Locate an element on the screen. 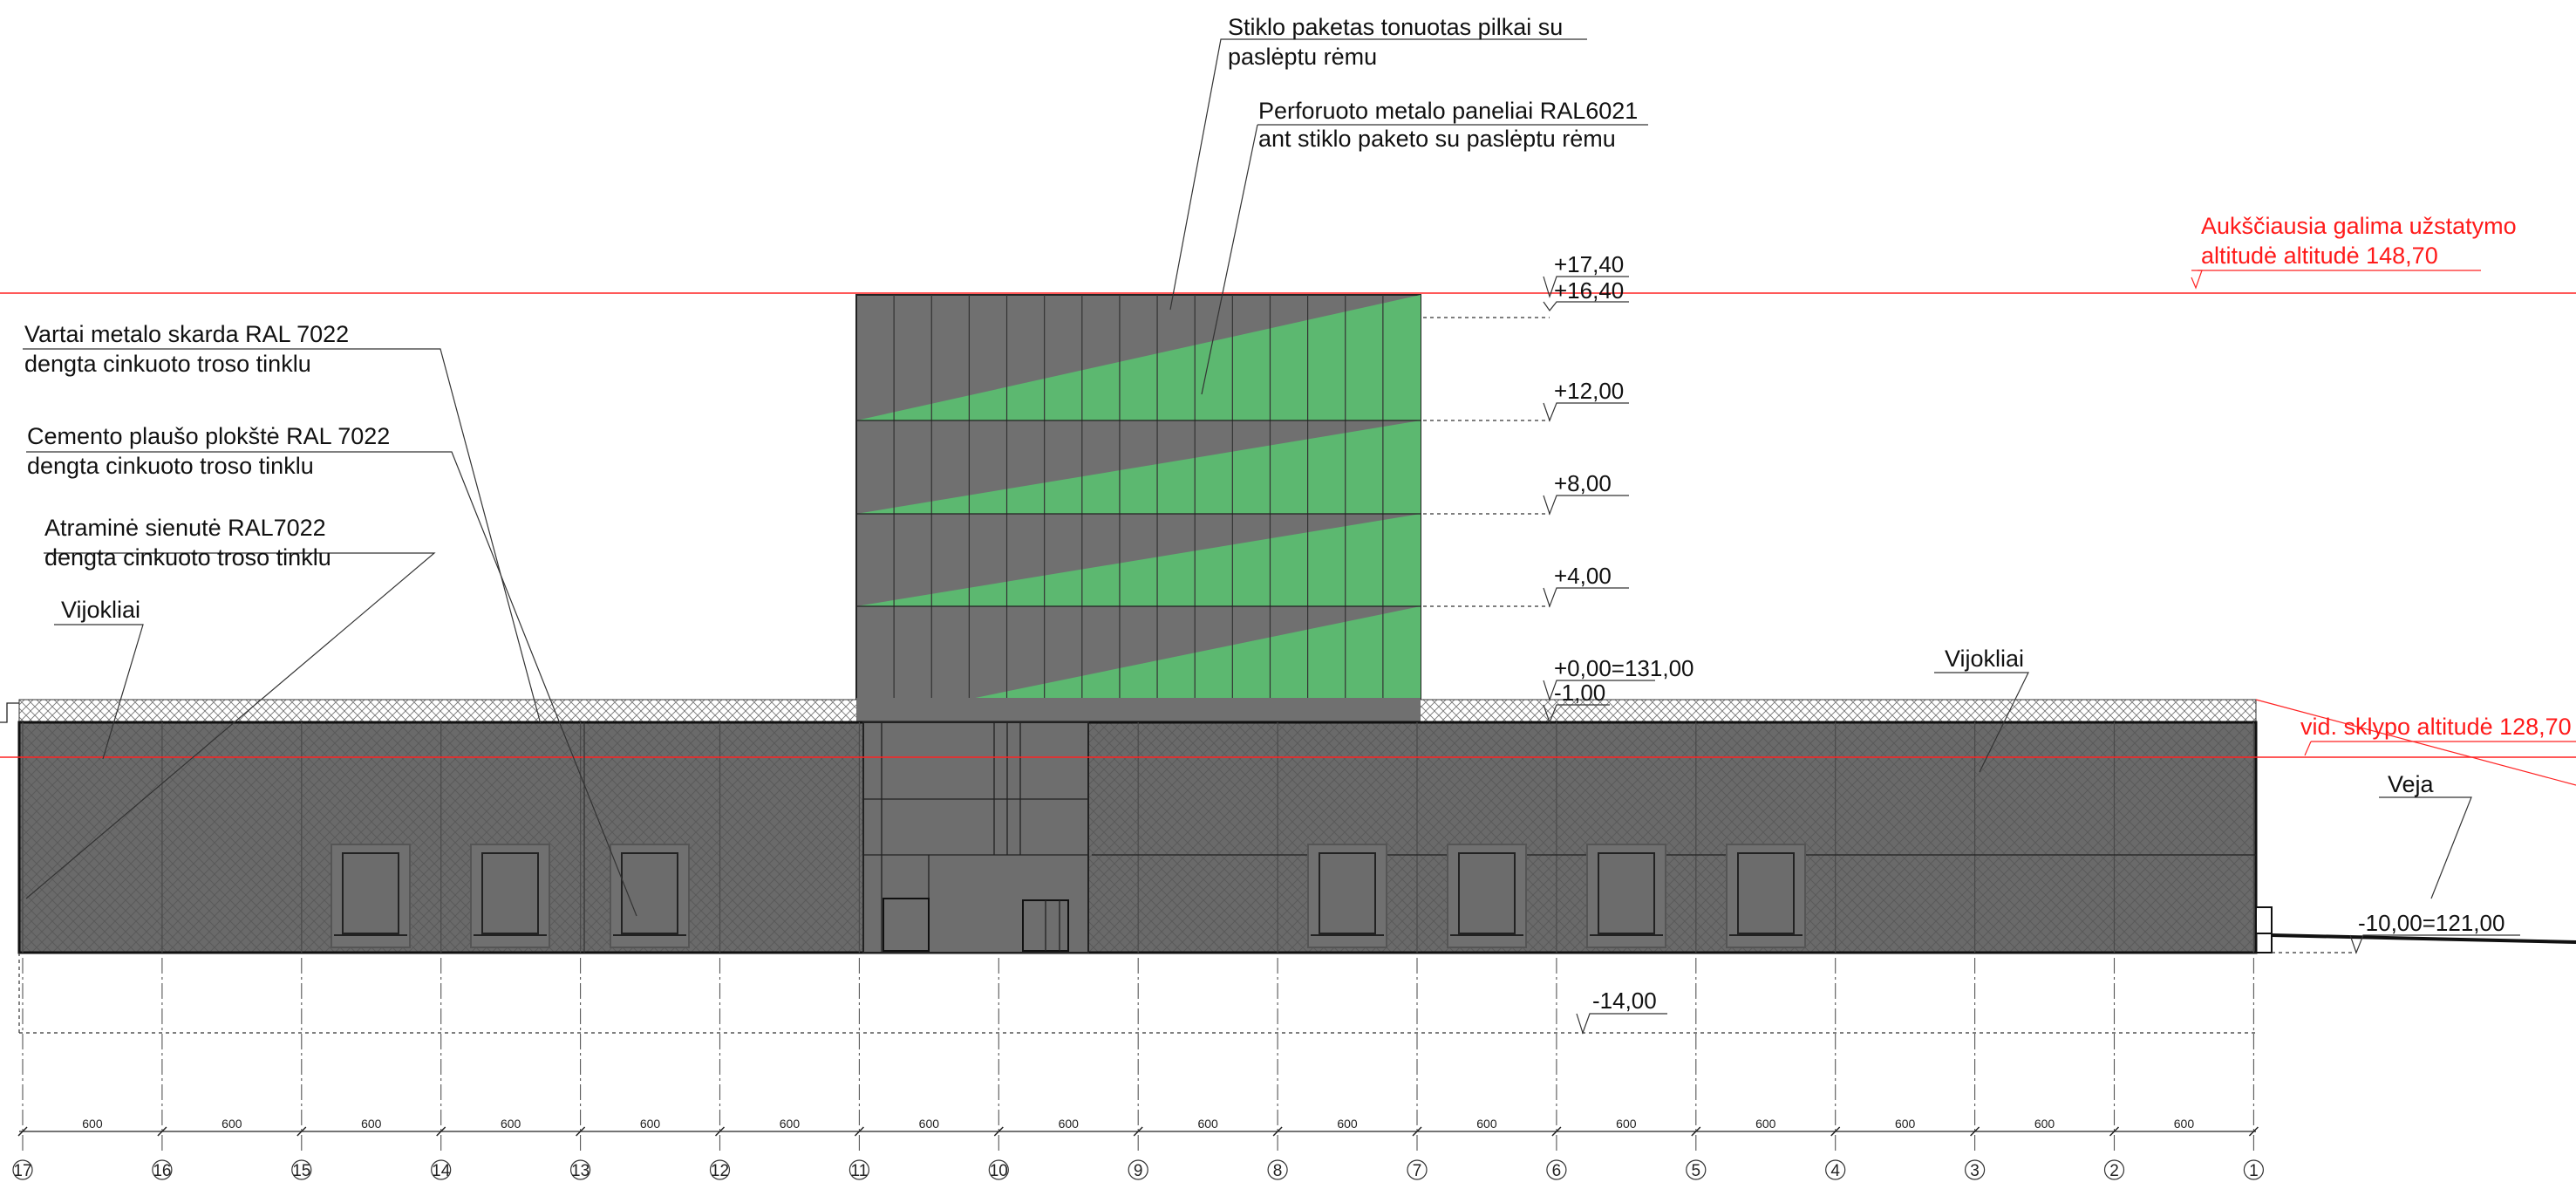  perforated-panels-label-1: Perforuoto metalo paneliai RAL6021 is located at coordinates (1448, 111).